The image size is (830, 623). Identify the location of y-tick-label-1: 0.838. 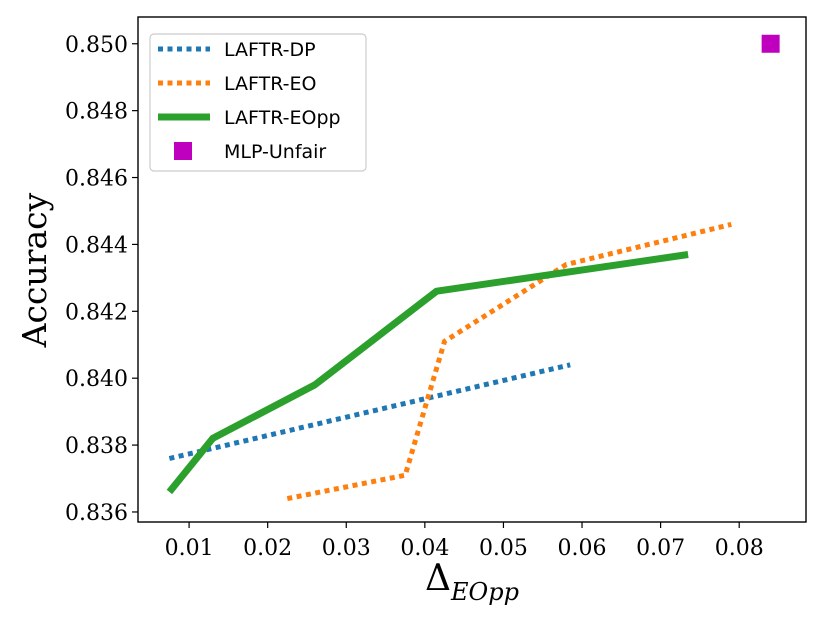
(96, 446).